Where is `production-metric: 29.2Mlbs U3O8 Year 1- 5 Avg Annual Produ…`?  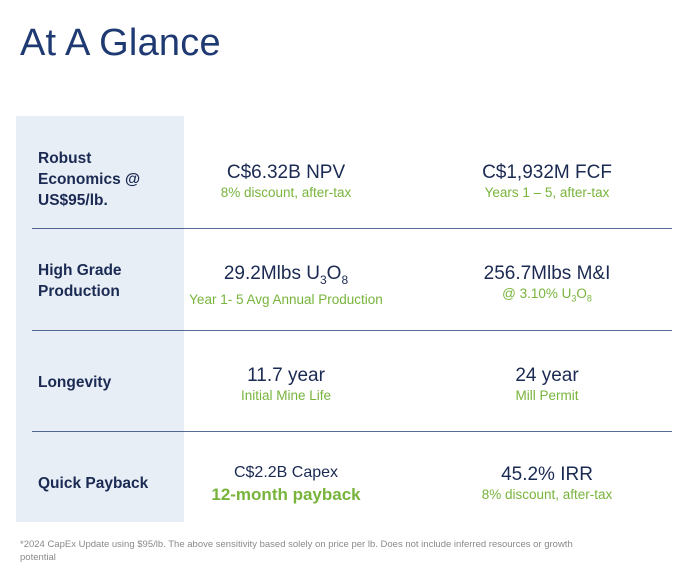 production-metric: 29.2Mlbs U3O8 Year 1- 5 Avg Annual Produ… is located at coordinates (286, 286).